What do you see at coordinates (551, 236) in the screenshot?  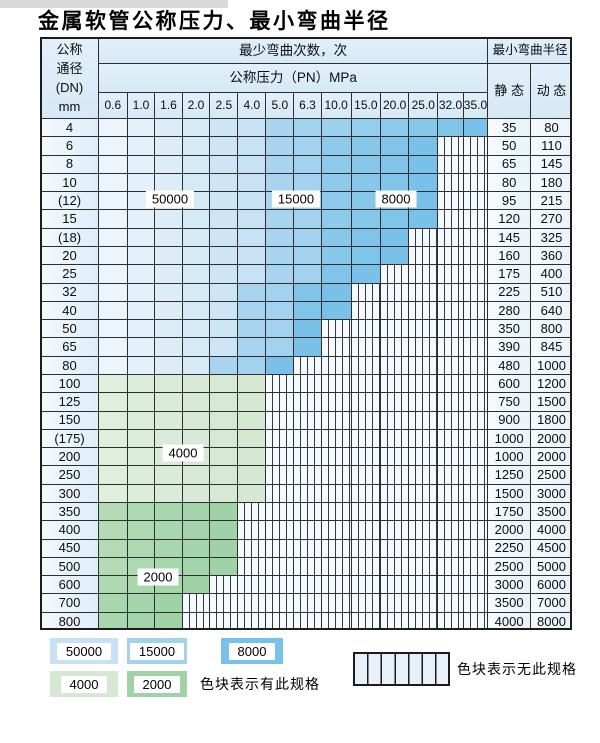 I see `dynamic-value-cell: 325` at bounding box center [551, 236].